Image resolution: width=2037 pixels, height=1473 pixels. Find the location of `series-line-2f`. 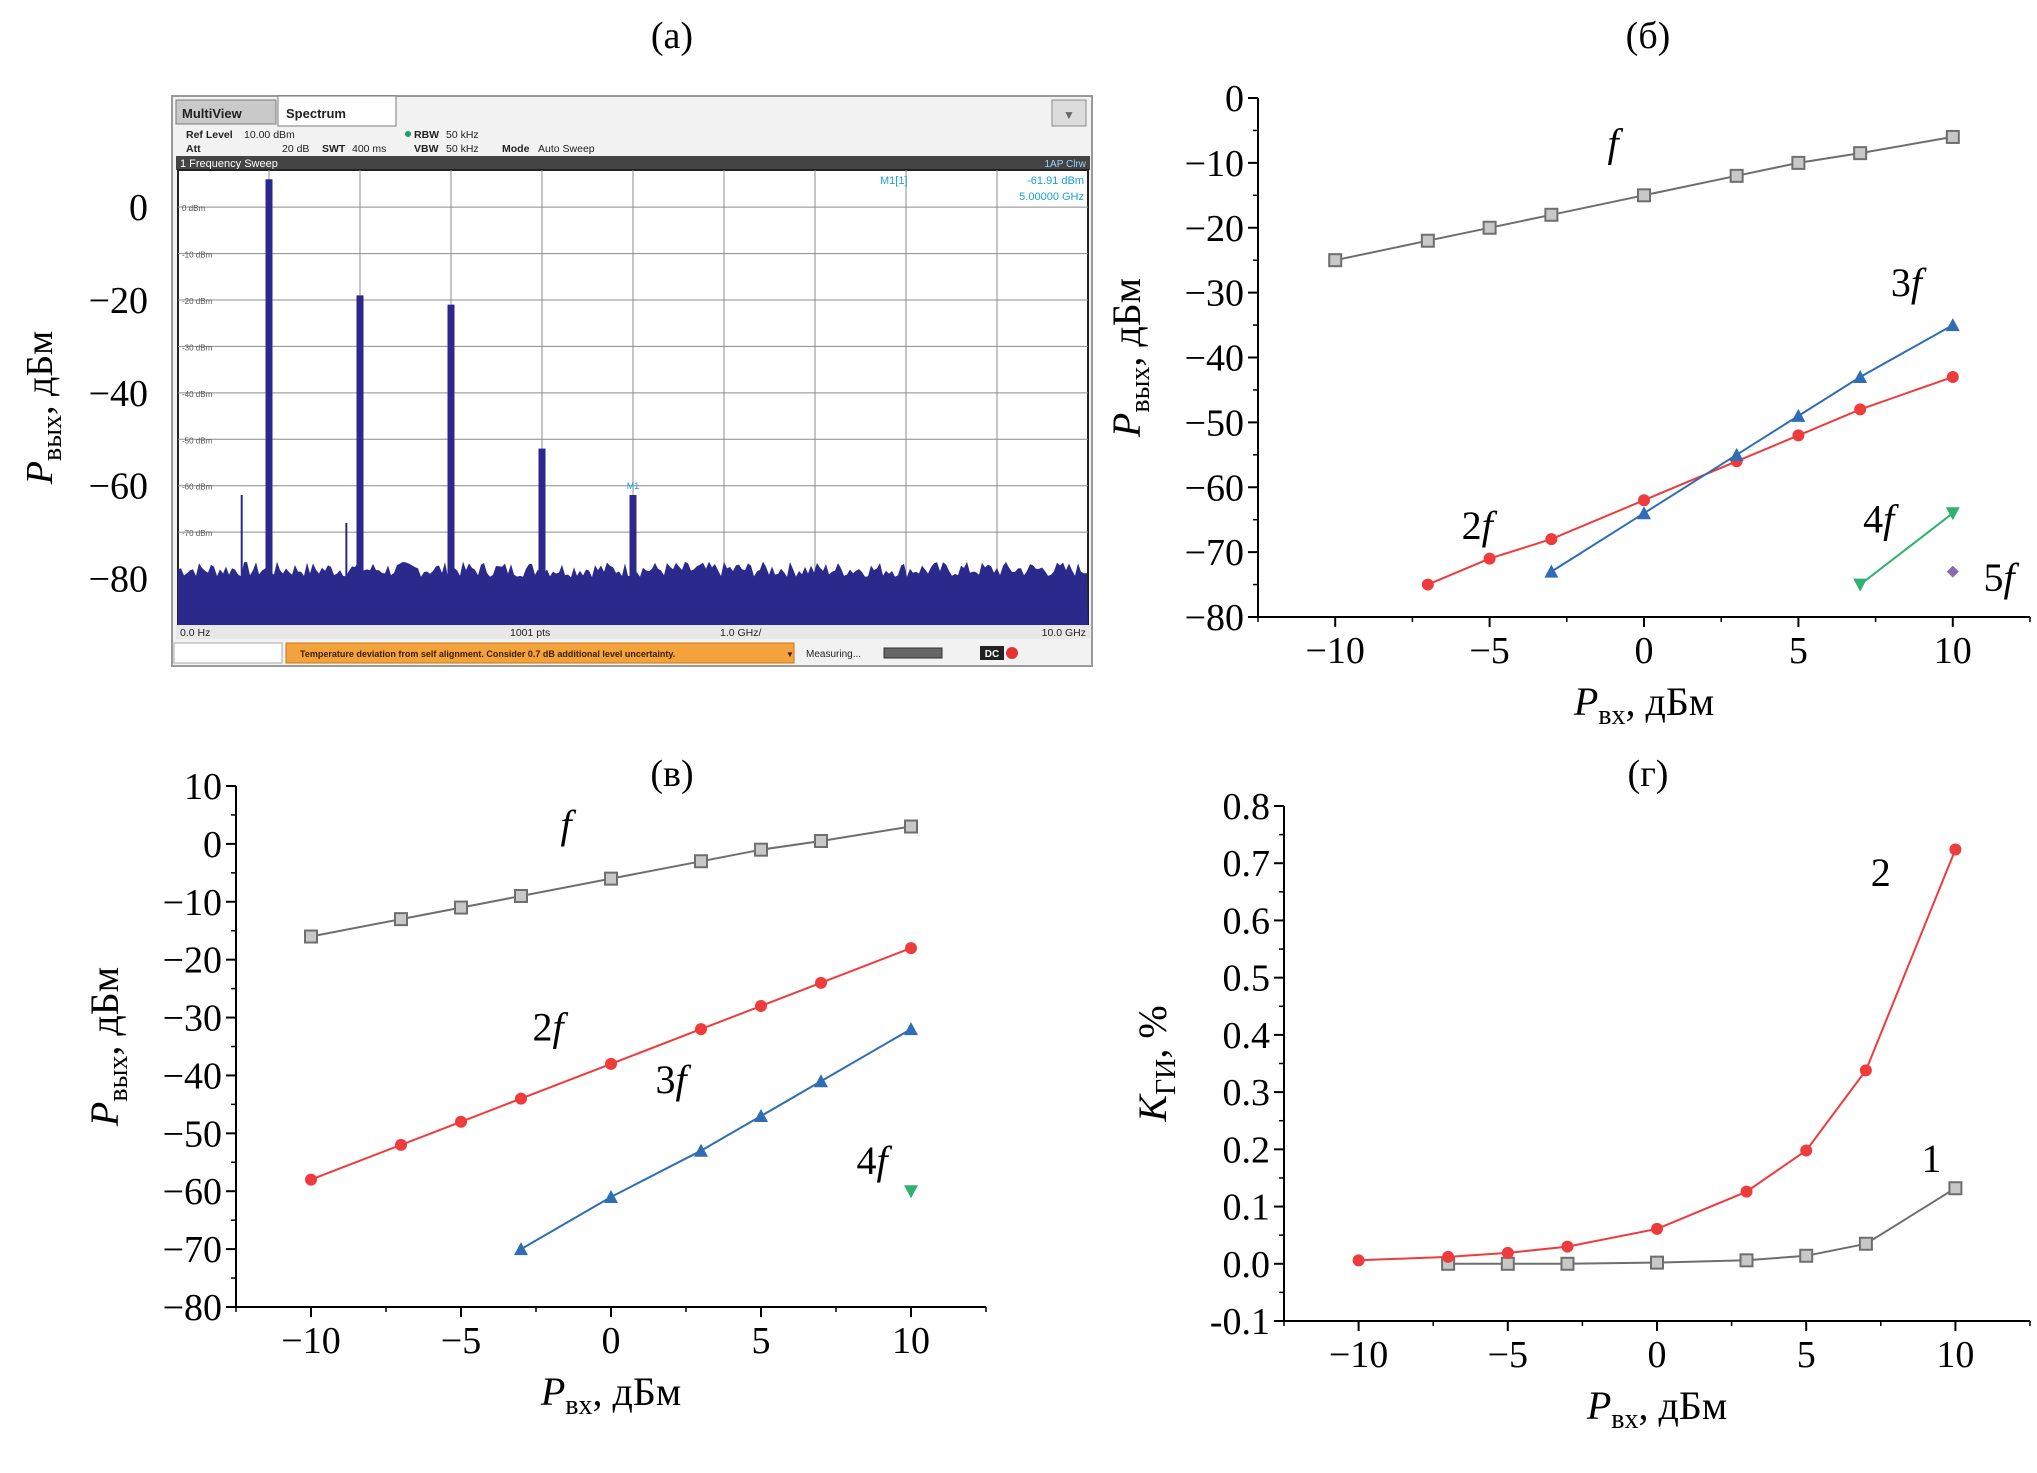

series-line-2f is located at coordinates (1690, 481).